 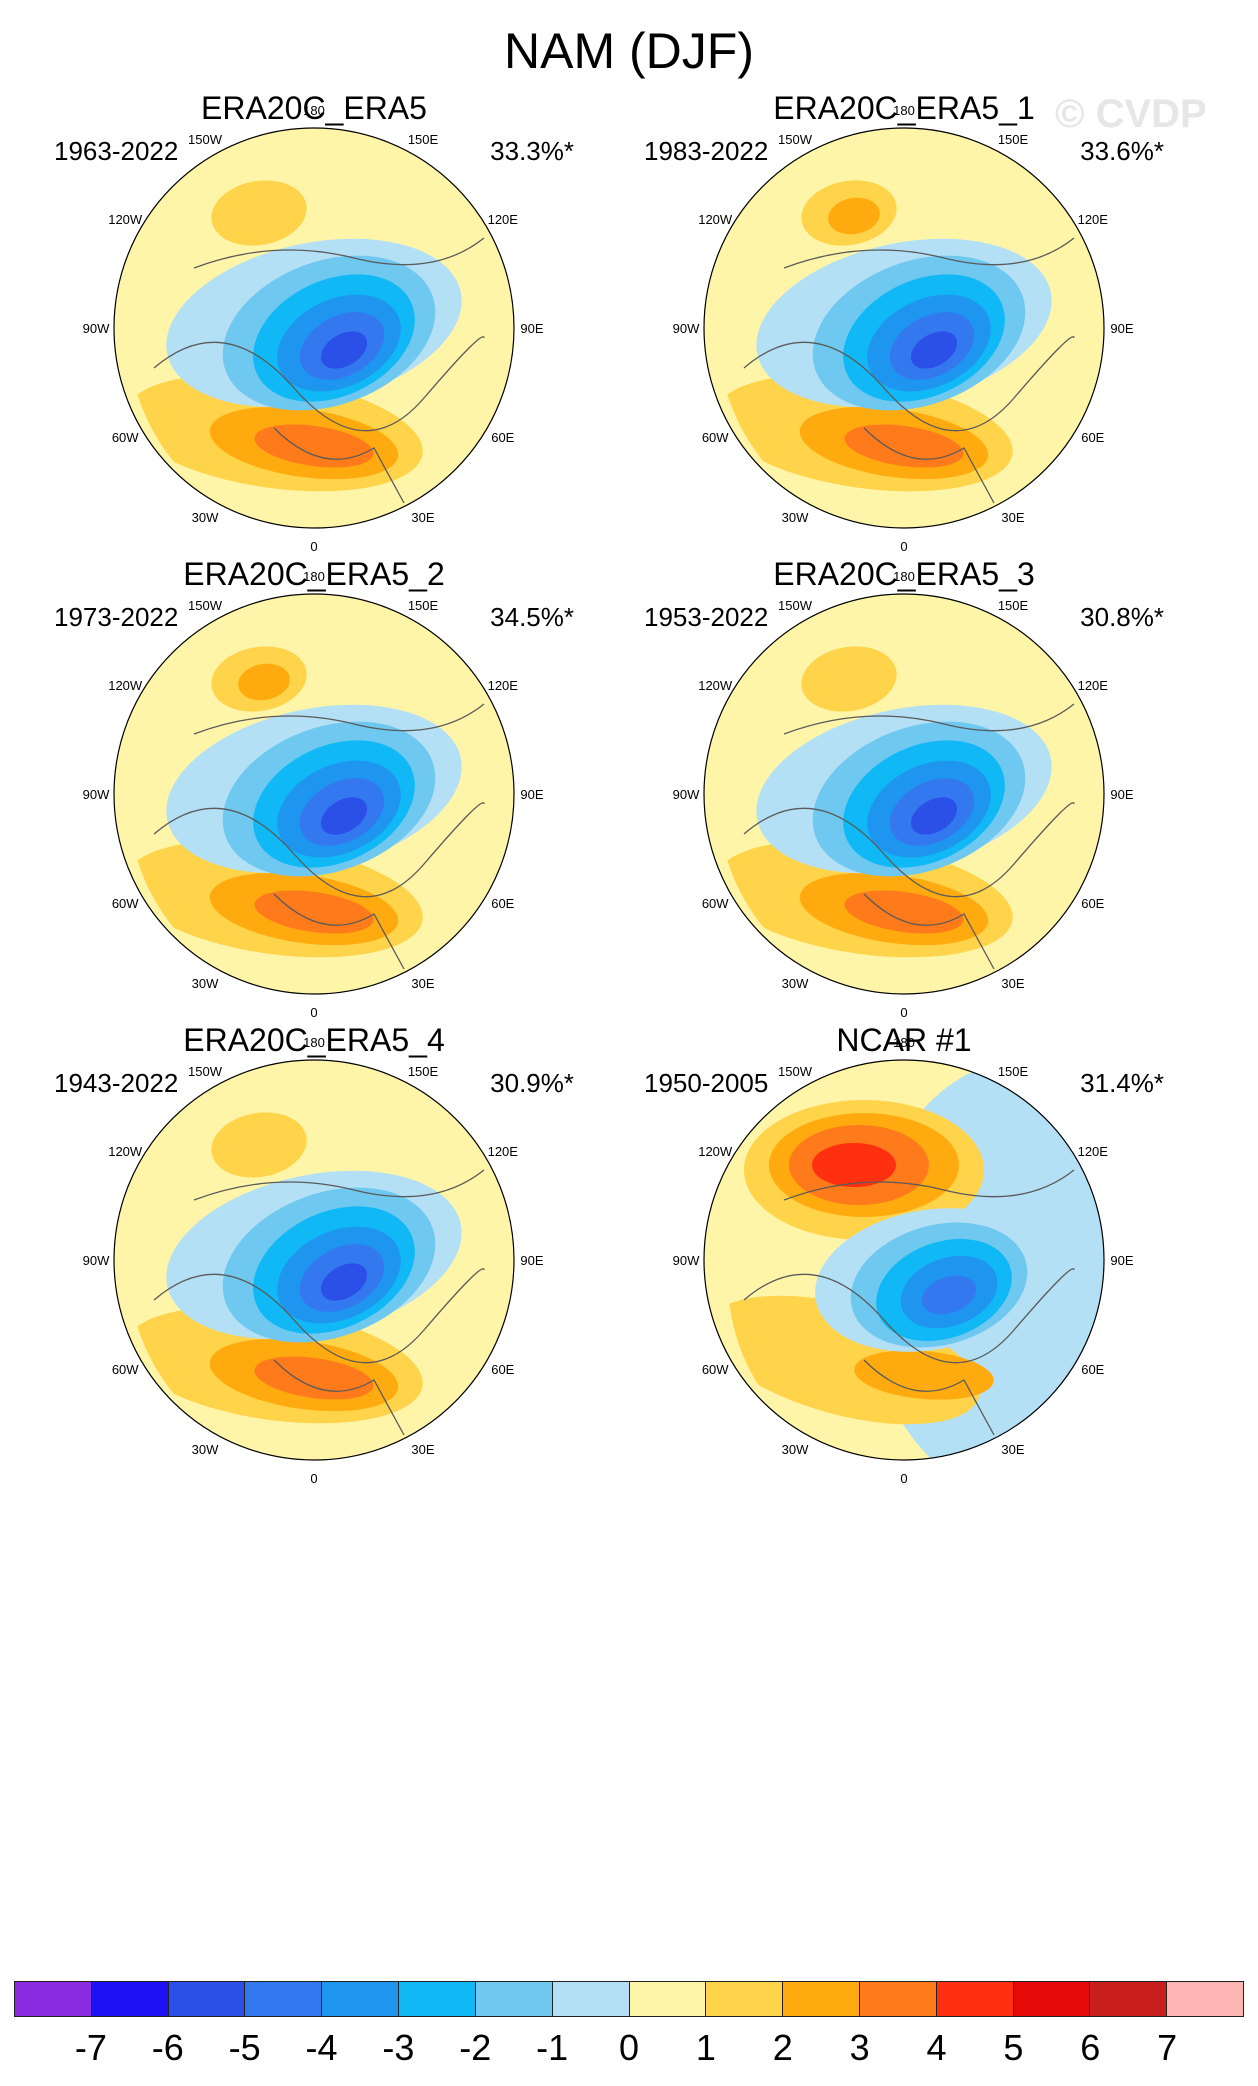 What do you see at coordinates (629, 51) in the screenshot?
I see `figure-title: NAM (DJF)` at bounding box center [629, 51].